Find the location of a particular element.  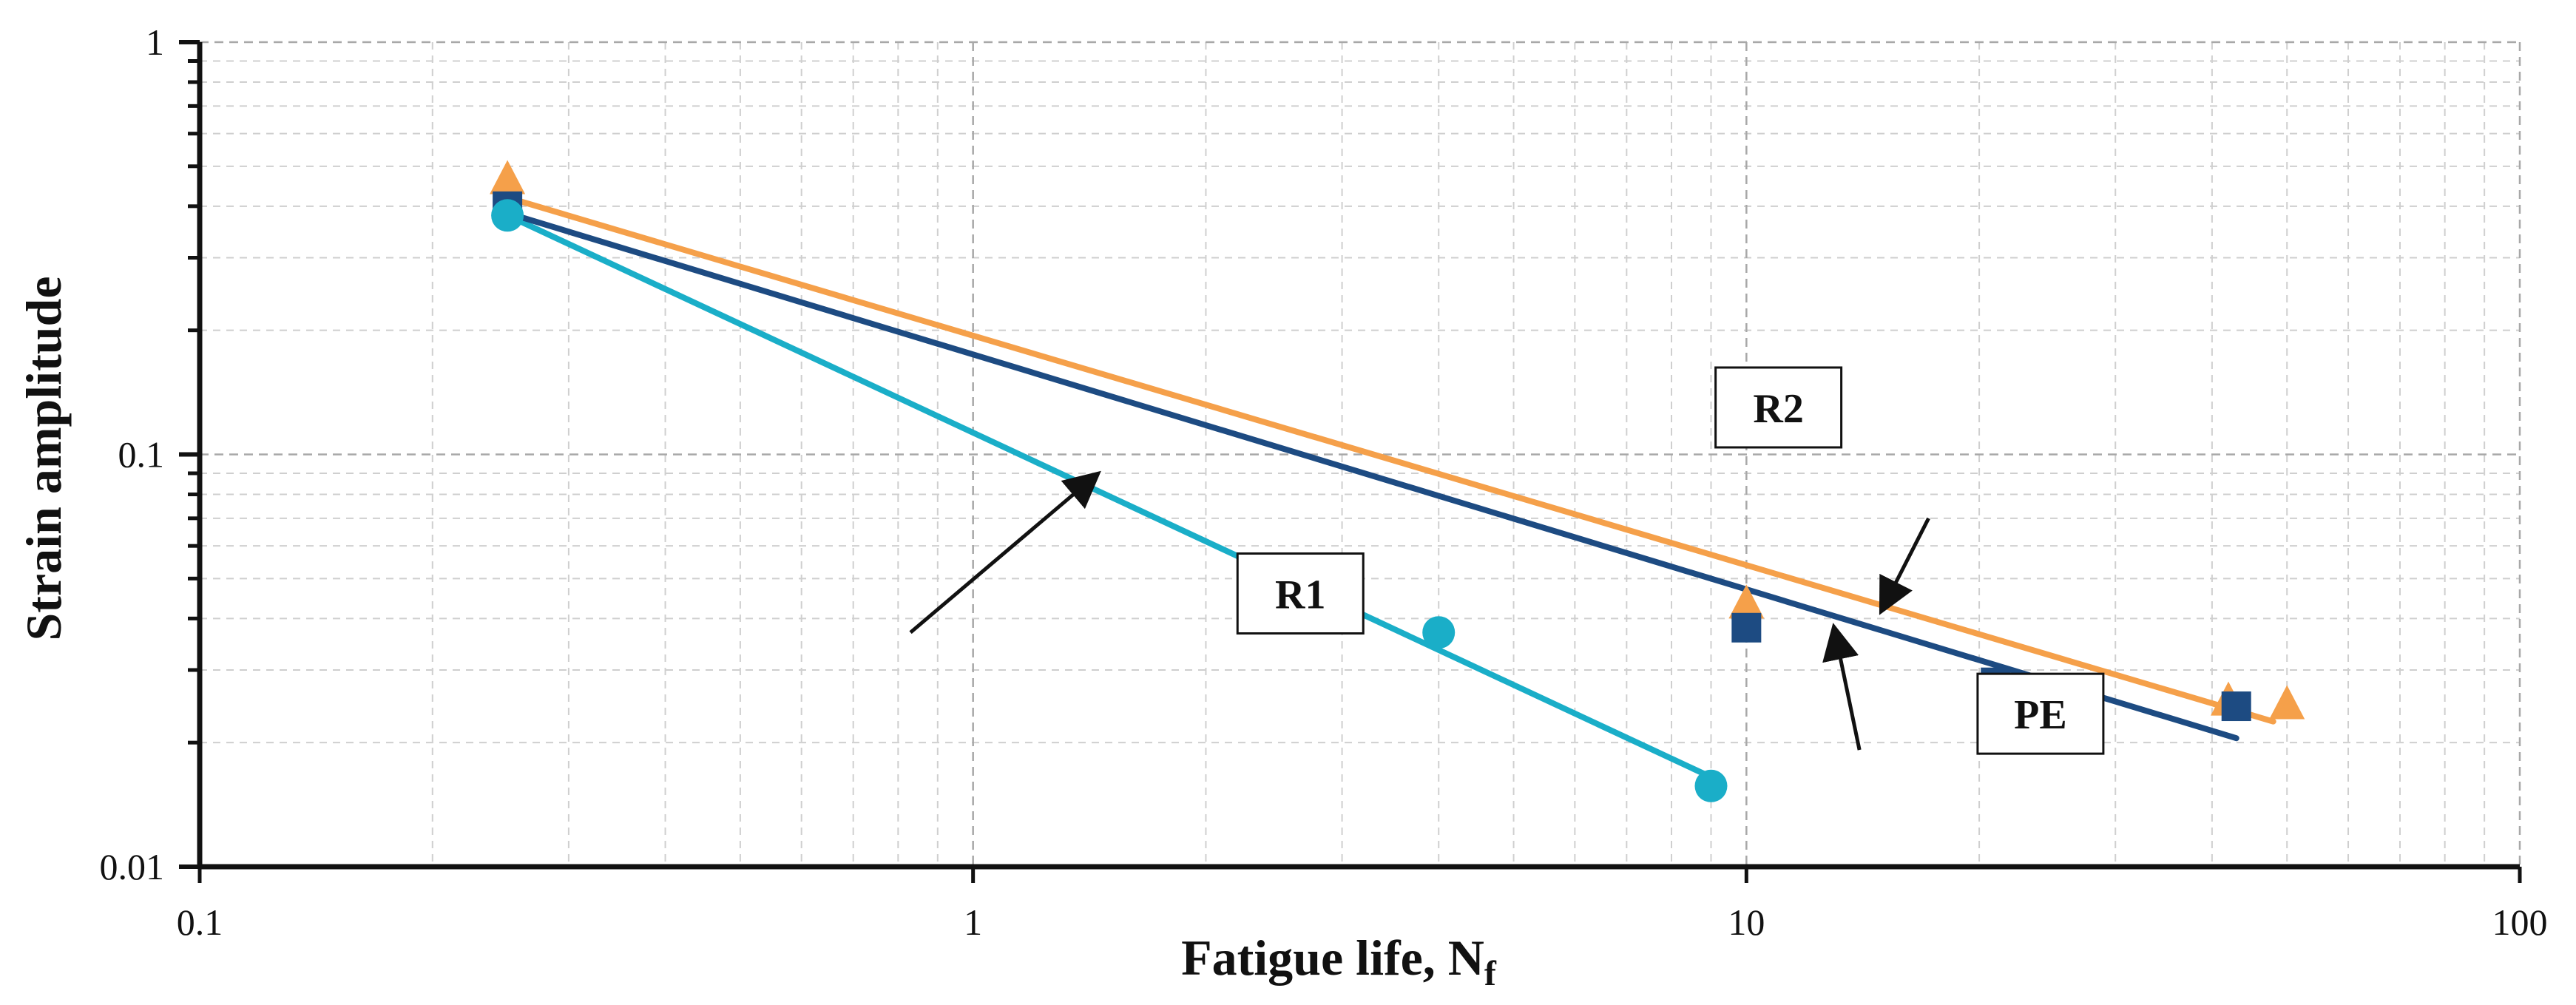

y-axis-title: Strain amplitude is located at coordinates (44, 458).